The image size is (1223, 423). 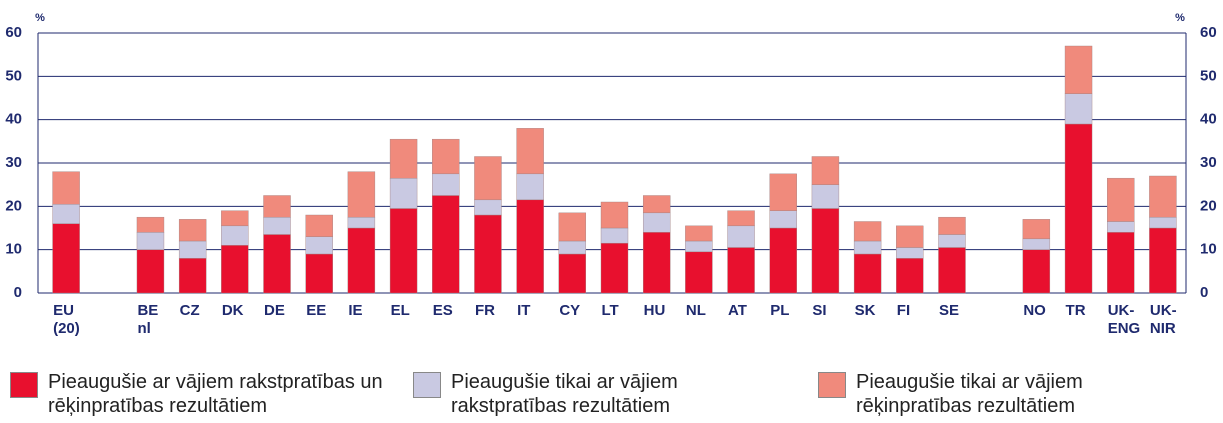 What do you see at coordinates (523, 310) in the screenshot?
I see `x-tick-label: IT` at bounding box center [523, 310].